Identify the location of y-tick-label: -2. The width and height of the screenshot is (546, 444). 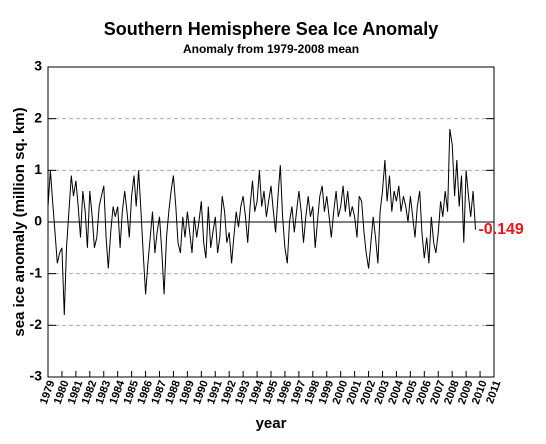
(36, 324).